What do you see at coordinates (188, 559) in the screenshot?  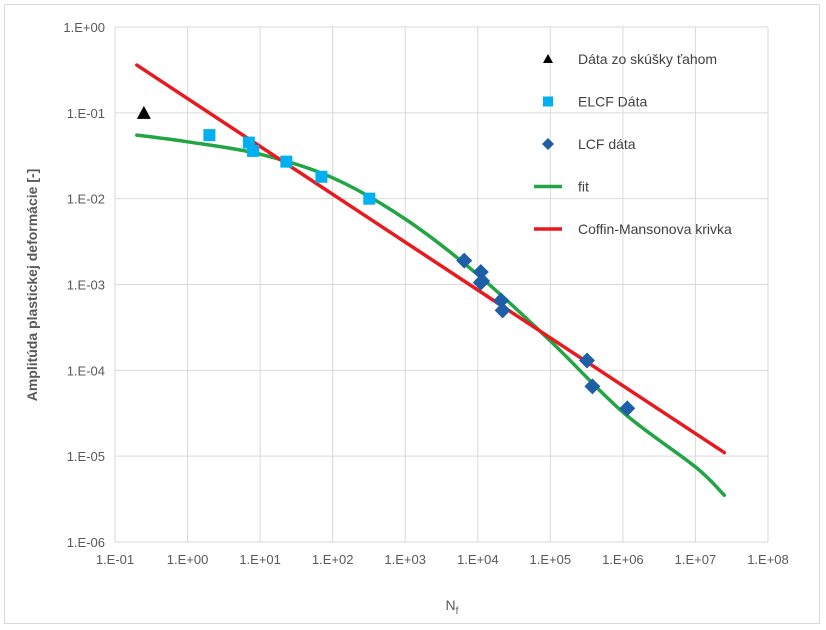 I see `x-tick-label: 1.E+00` at bounding box center [188, 559].